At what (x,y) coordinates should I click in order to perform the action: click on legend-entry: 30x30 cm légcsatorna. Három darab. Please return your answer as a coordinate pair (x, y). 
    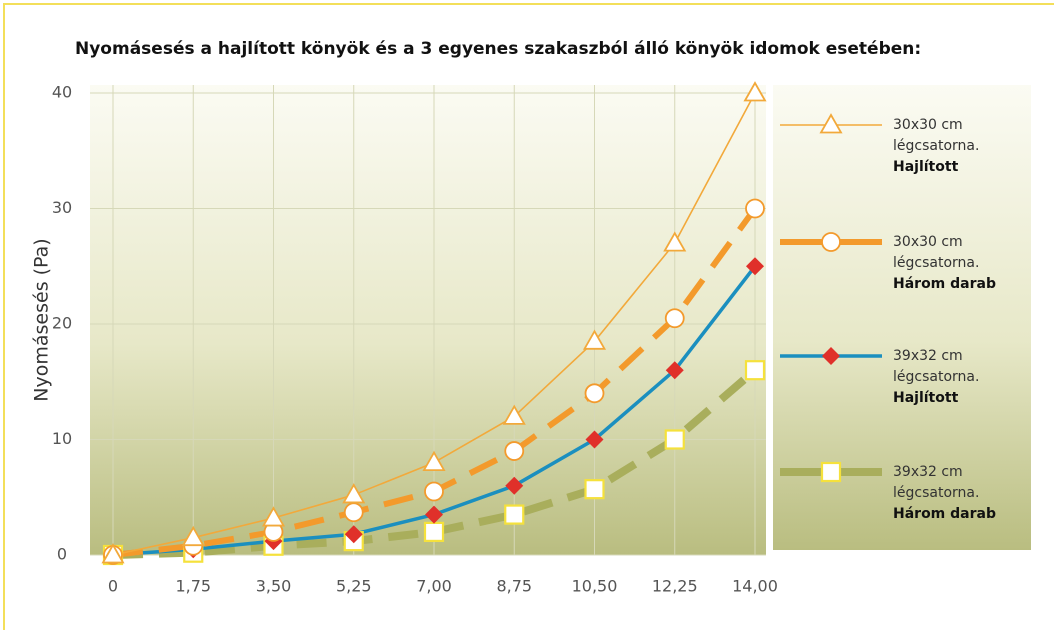
    Looking at the image, I should click on (958, 263).